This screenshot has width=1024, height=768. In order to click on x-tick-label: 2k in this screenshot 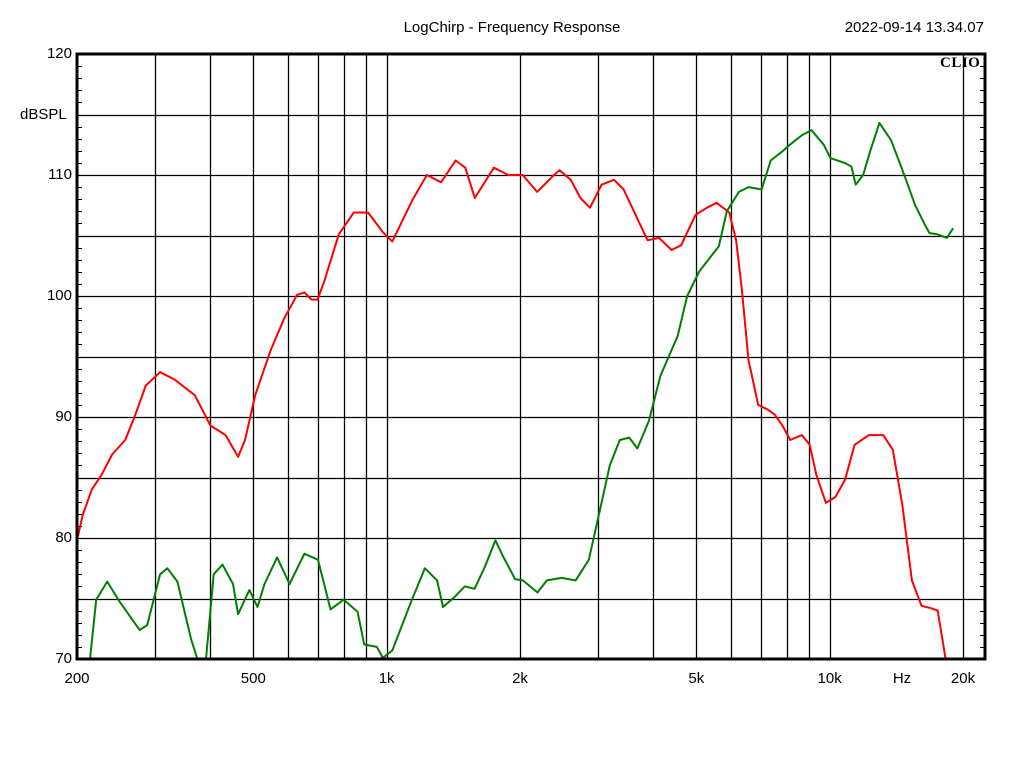, I will do `click(520, 678)`.